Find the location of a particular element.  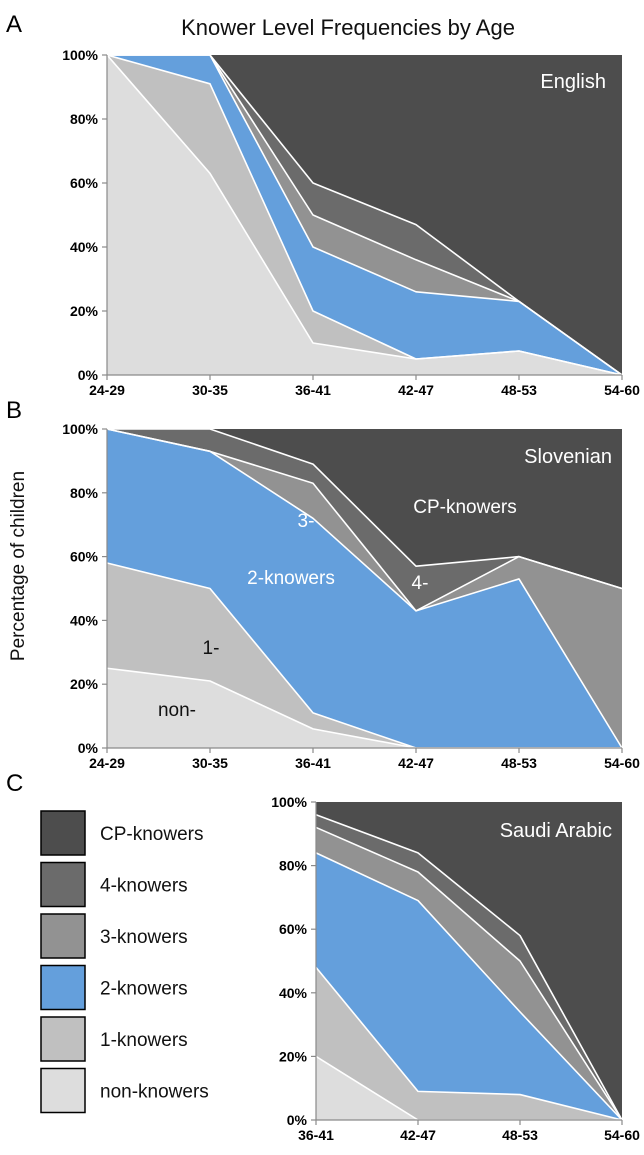

language-label: Slovenian is located at coordinates (568, 457).